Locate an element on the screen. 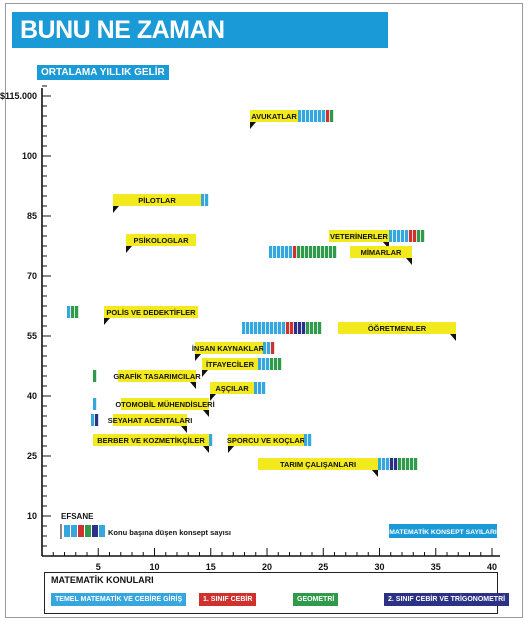  job-label: BERBER VE KOZMETİKÇİLER is located at coordinates (151, 440).